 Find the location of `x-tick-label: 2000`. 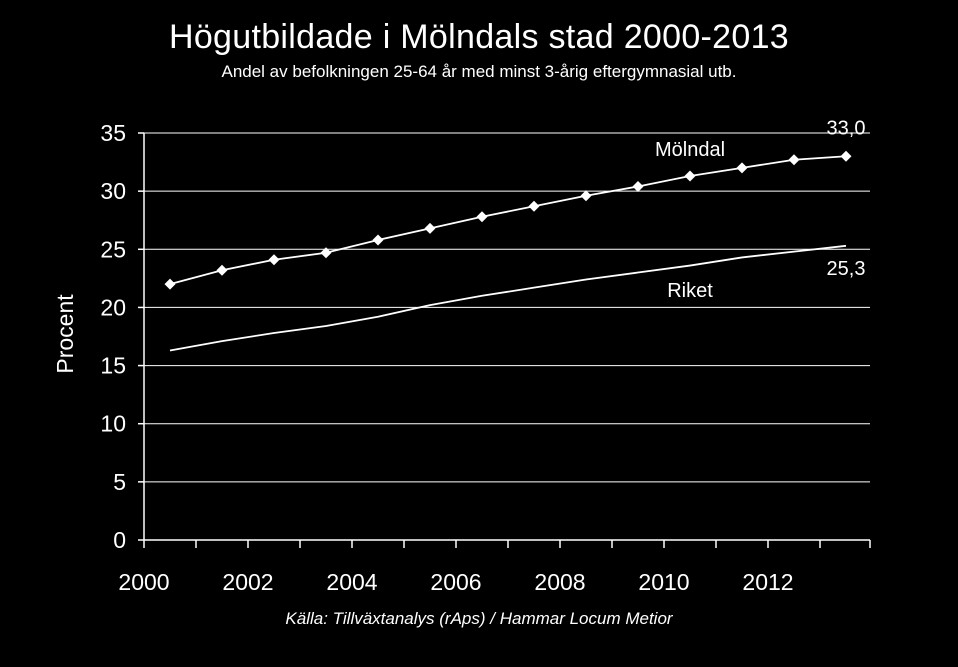

x-tick-label: 2000 is located at coordinates (143, 582).